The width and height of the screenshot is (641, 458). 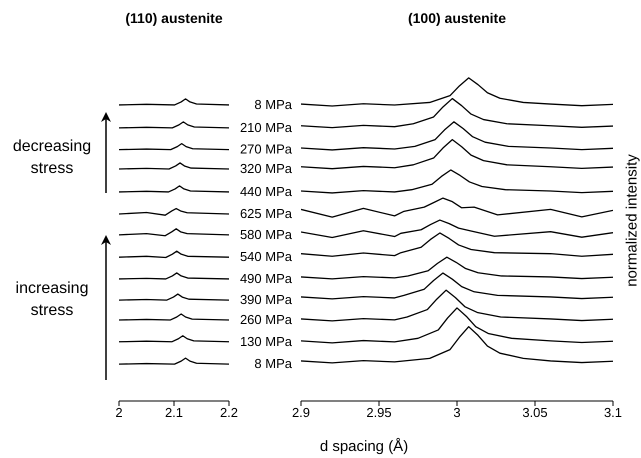 What do you see at coordinates (266, 320) in the screenshot?
I see `series-label: 260 MPa` at bounding box center [266, 320].